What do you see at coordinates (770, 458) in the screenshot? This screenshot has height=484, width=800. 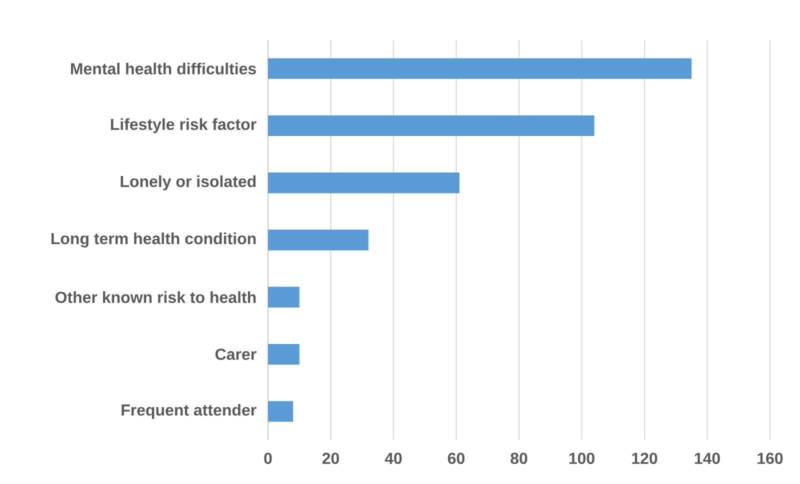 I see `x-tick-label: 160` at bounding box center [770, 458].